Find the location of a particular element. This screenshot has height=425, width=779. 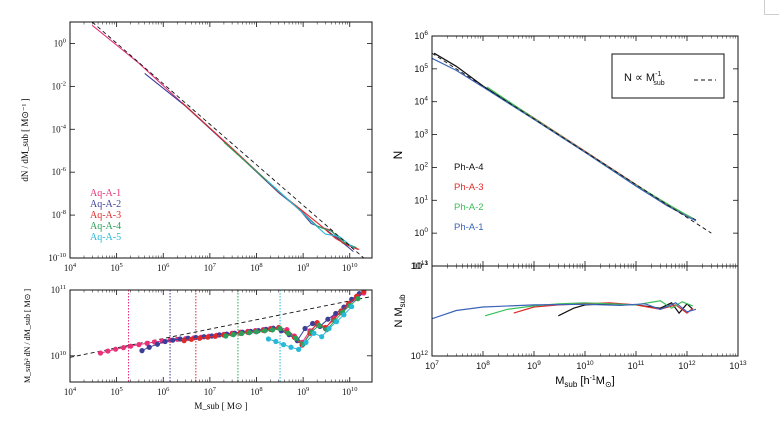

right-bottom-plot-area is located at coordinates (564, 310).